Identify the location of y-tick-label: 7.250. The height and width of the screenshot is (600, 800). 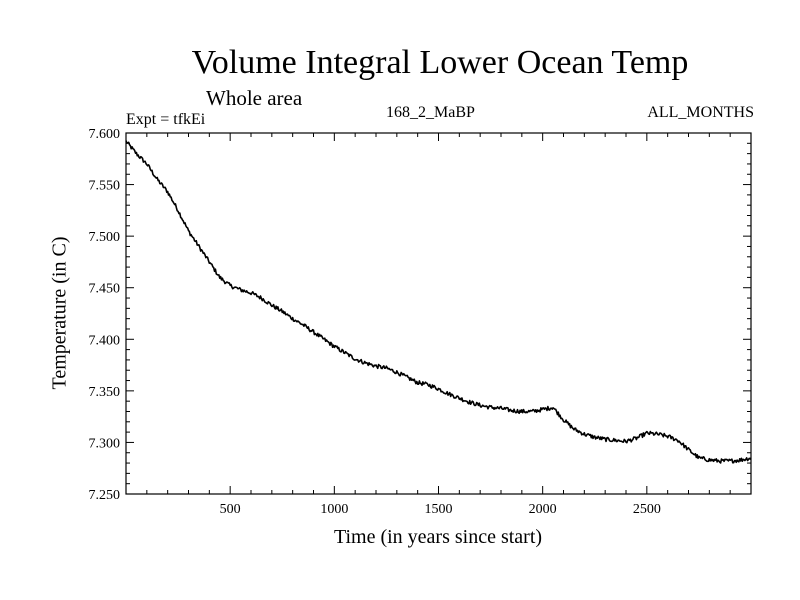
(105, 495).